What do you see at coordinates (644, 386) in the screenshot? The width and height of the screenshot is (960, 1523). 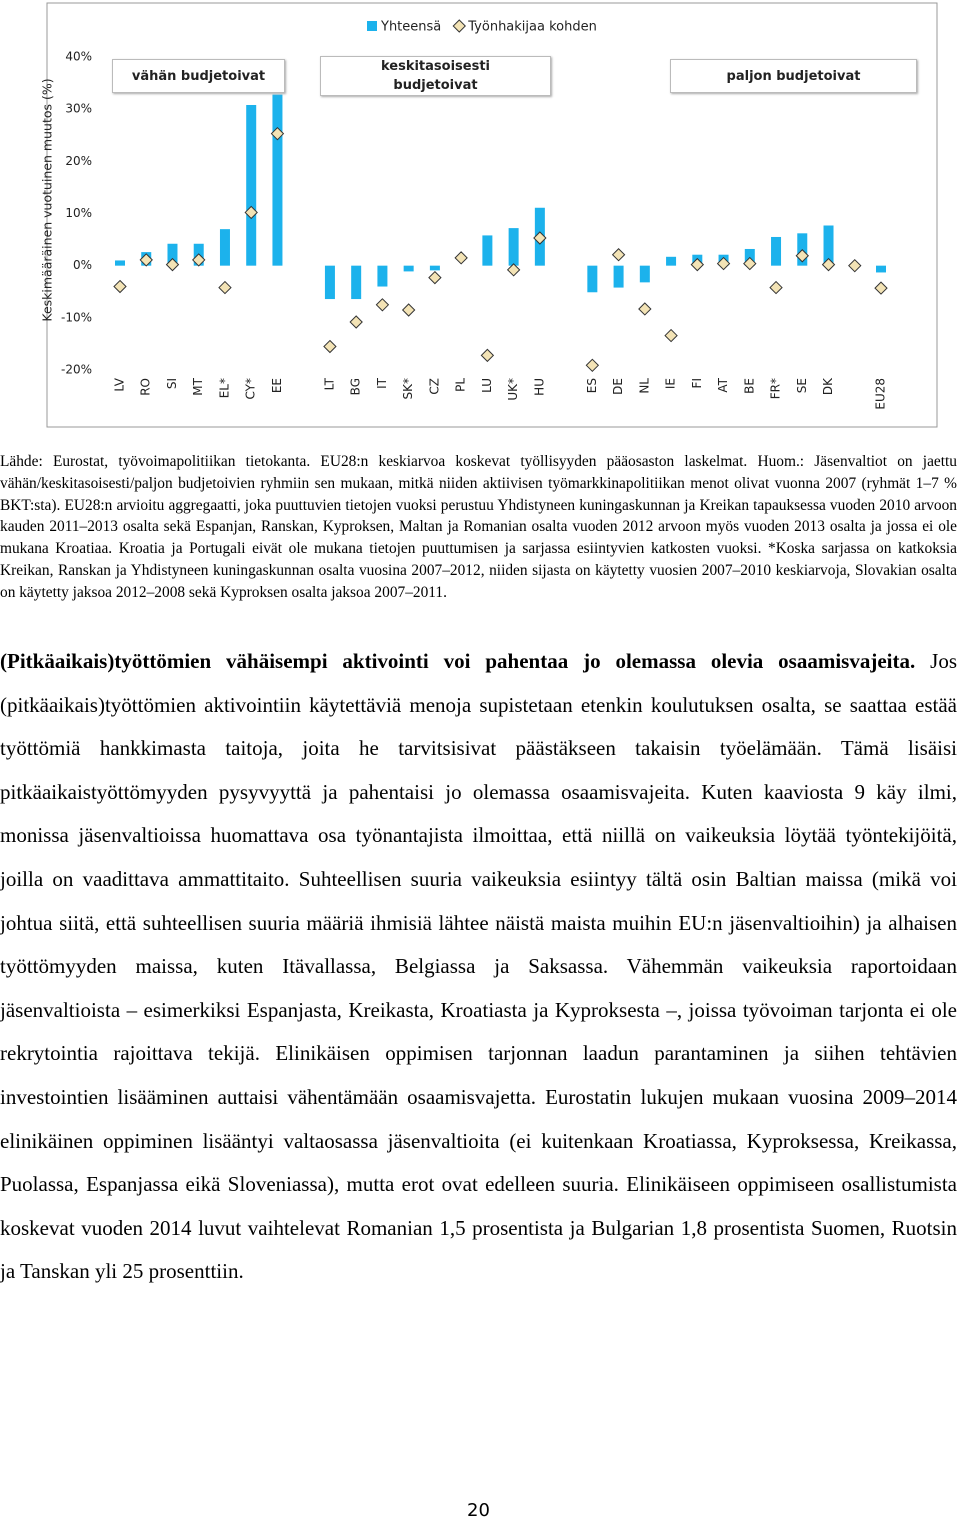 I see `x-tick-label: NL` at bounding box center [644, 386].